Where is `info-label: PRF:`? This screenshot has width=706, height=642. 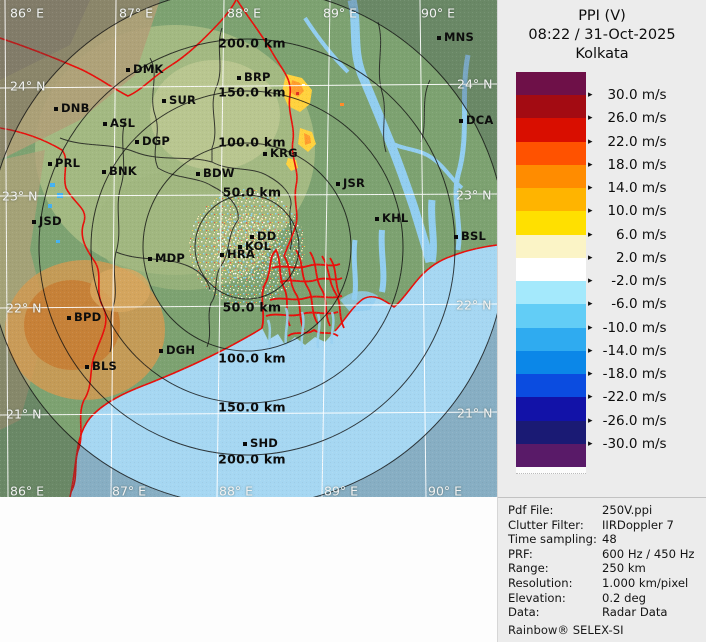 info-label: PRF: is located at coordinates (520, 553).